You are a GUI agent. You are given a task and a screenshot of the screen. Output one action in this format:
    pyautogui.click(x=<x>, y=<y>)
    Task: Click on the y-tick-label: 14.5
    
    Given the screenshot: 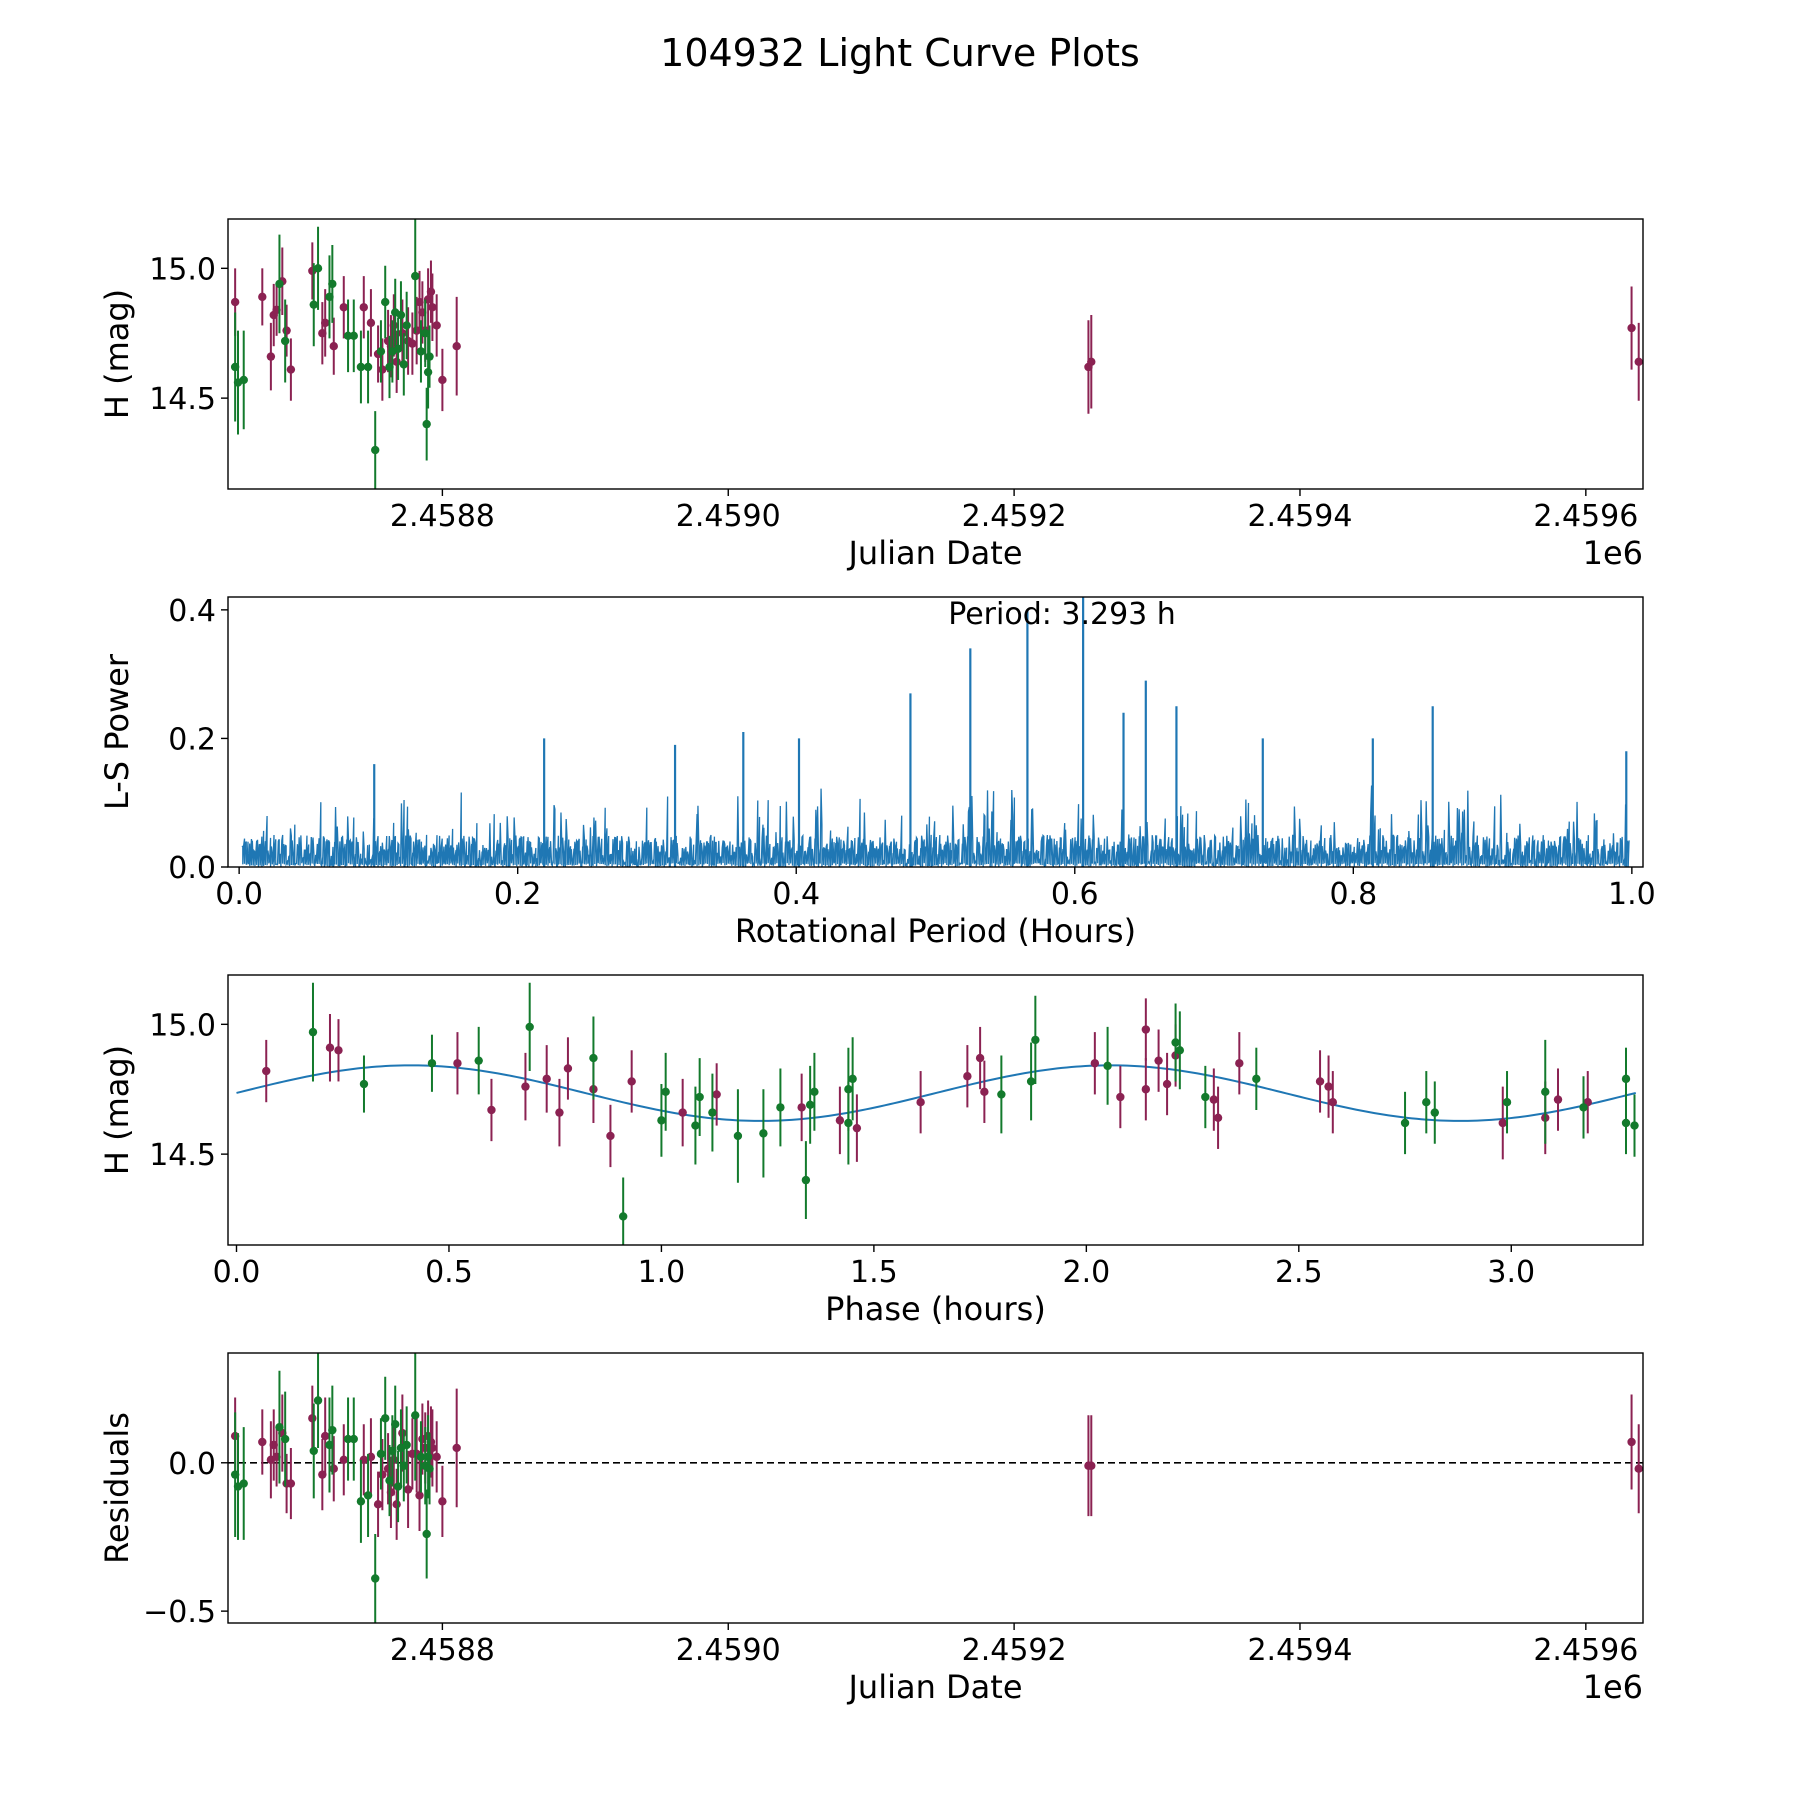 What is the action you would take?
    pyautogui.click(x=182, y=1155)
    